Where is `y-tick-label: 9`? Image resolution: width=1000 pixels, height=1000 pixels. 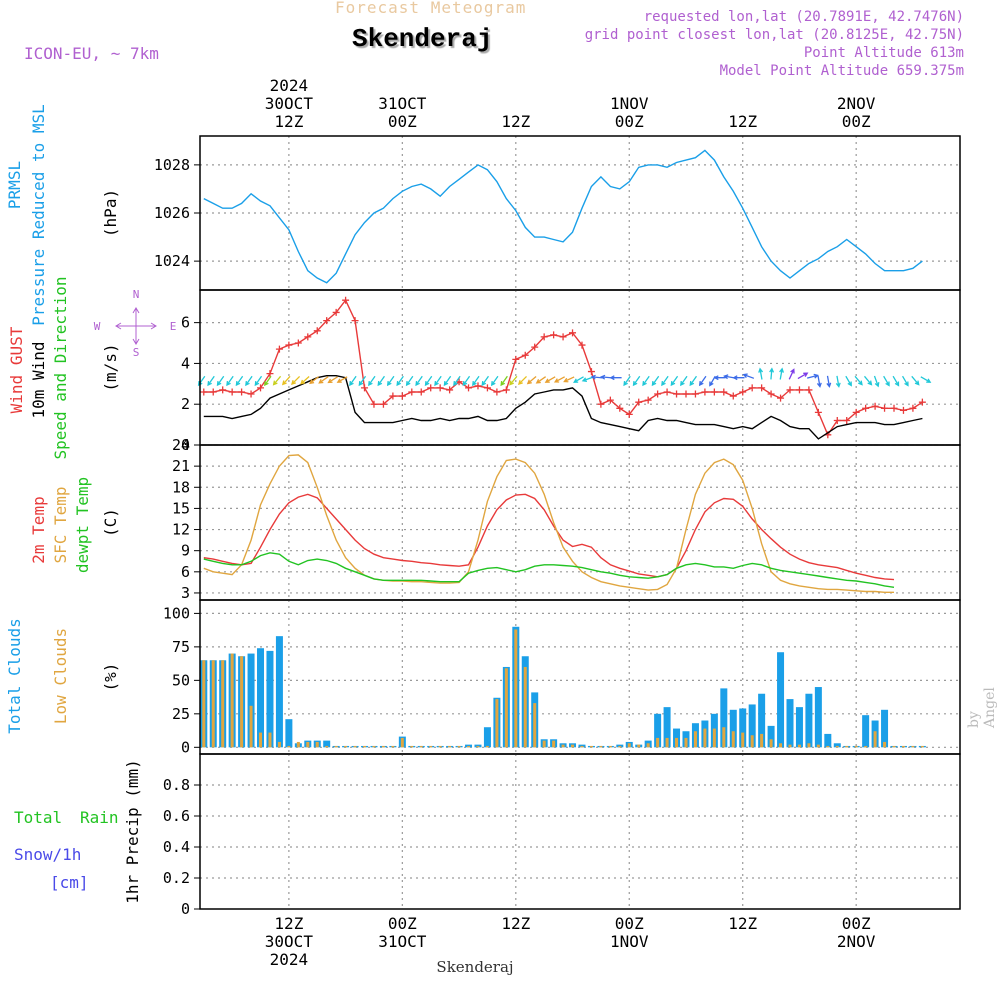 y-tick-label: 9 is located at coordinates (185, 551).